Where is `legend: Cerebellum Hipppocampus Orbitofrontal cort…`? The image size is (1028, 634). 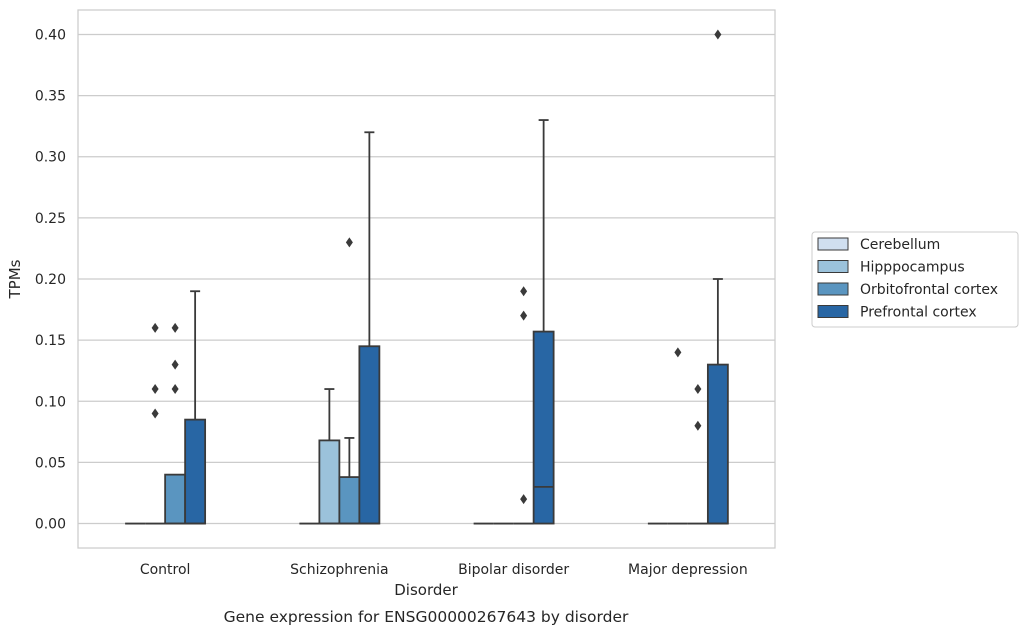 legend: Cerebellum Hipppocampus Orbitofrontal cort… is located at coordinates (915, 279).